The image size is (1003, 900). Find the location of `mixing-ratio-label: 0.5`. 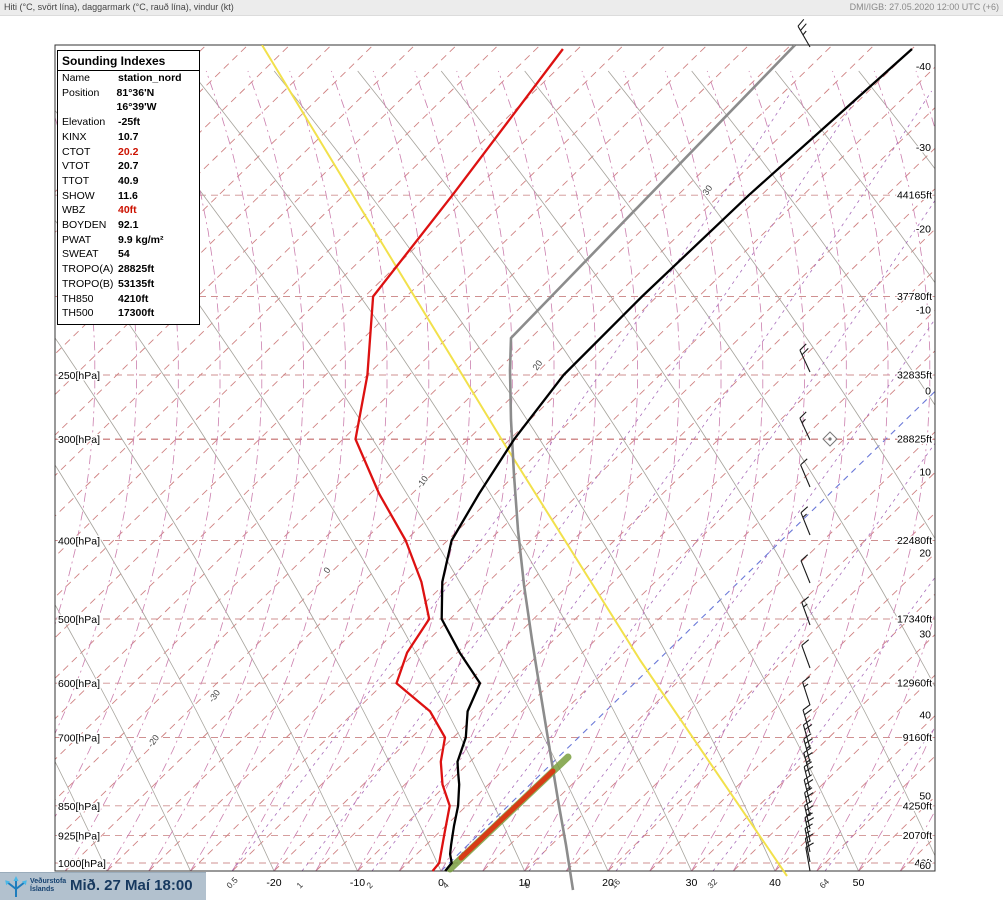

mixing-ratio-label: 0.5 is located at coordinates (232, 883).